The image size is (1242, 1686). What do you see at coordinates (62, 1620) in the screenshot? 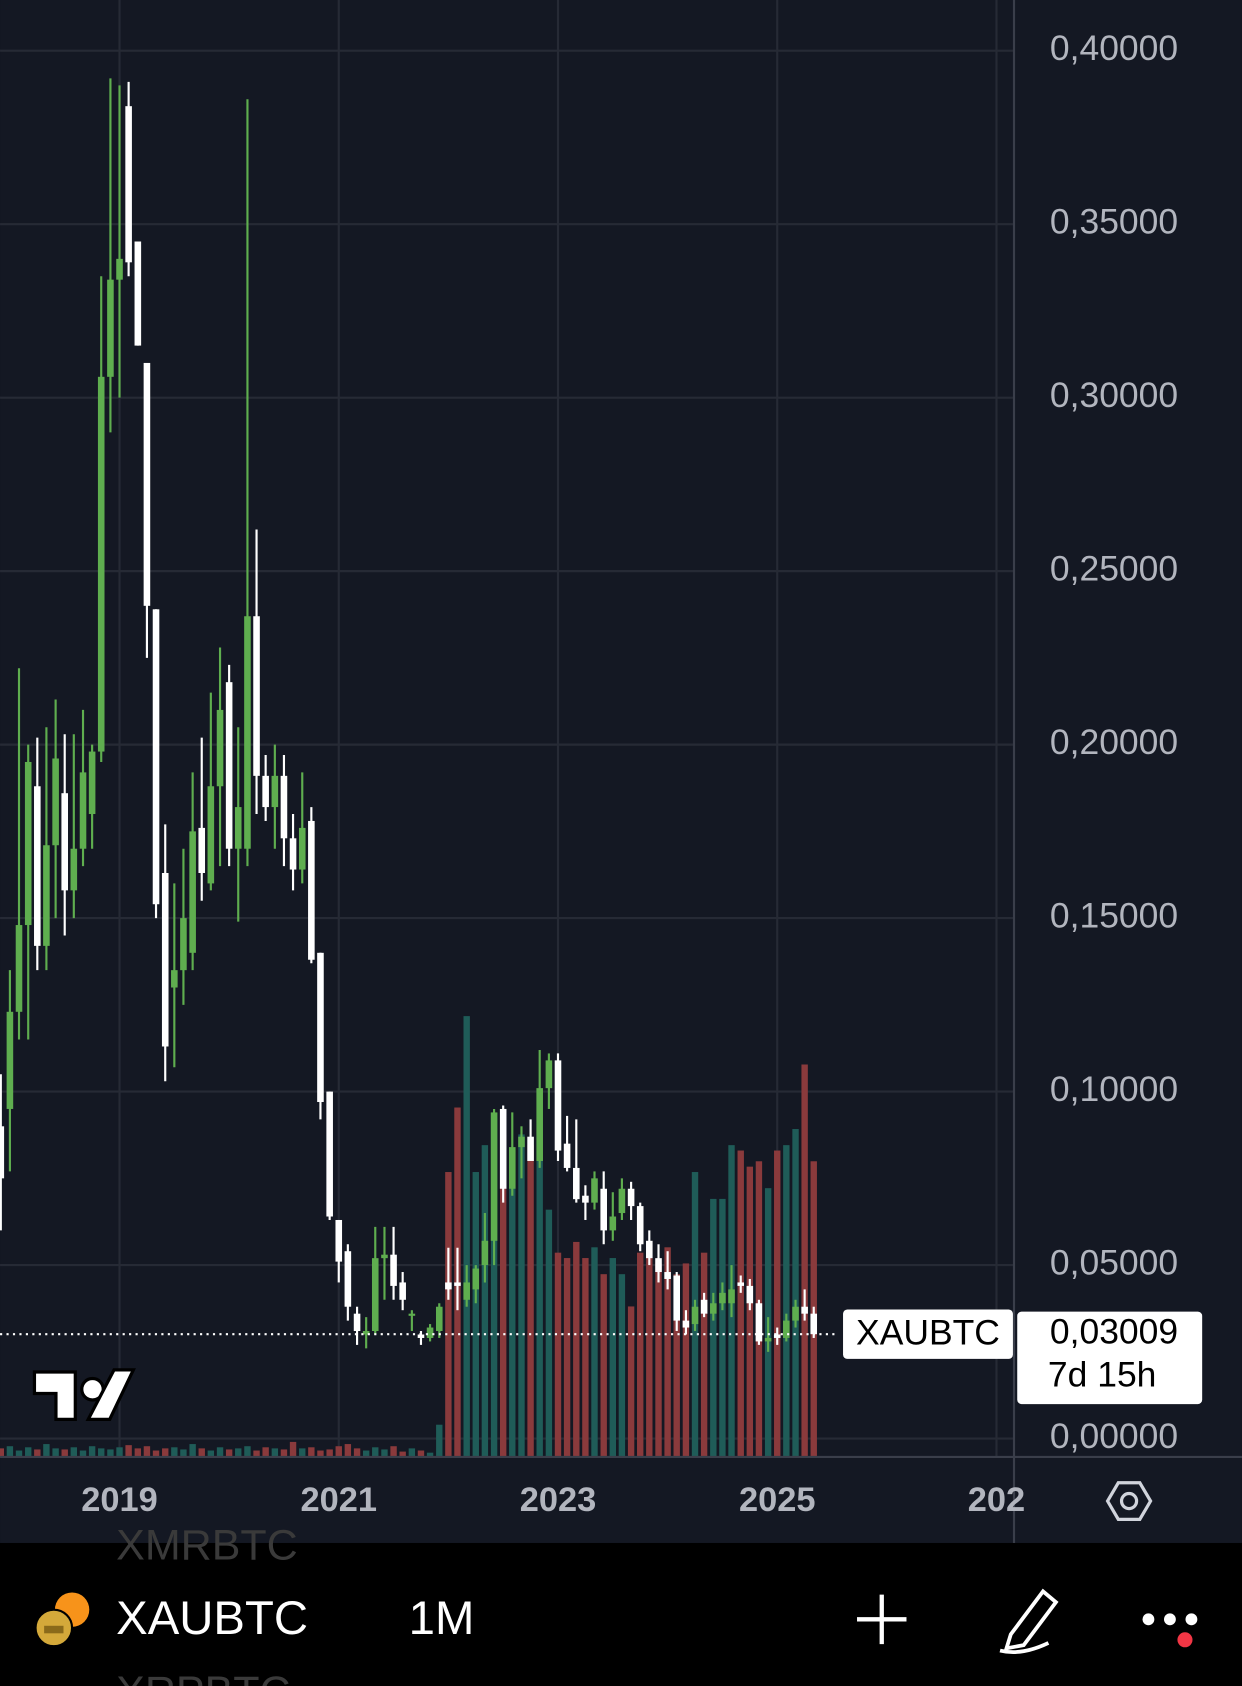
I see `symbol-icon` at bounding box center [62, 1620].